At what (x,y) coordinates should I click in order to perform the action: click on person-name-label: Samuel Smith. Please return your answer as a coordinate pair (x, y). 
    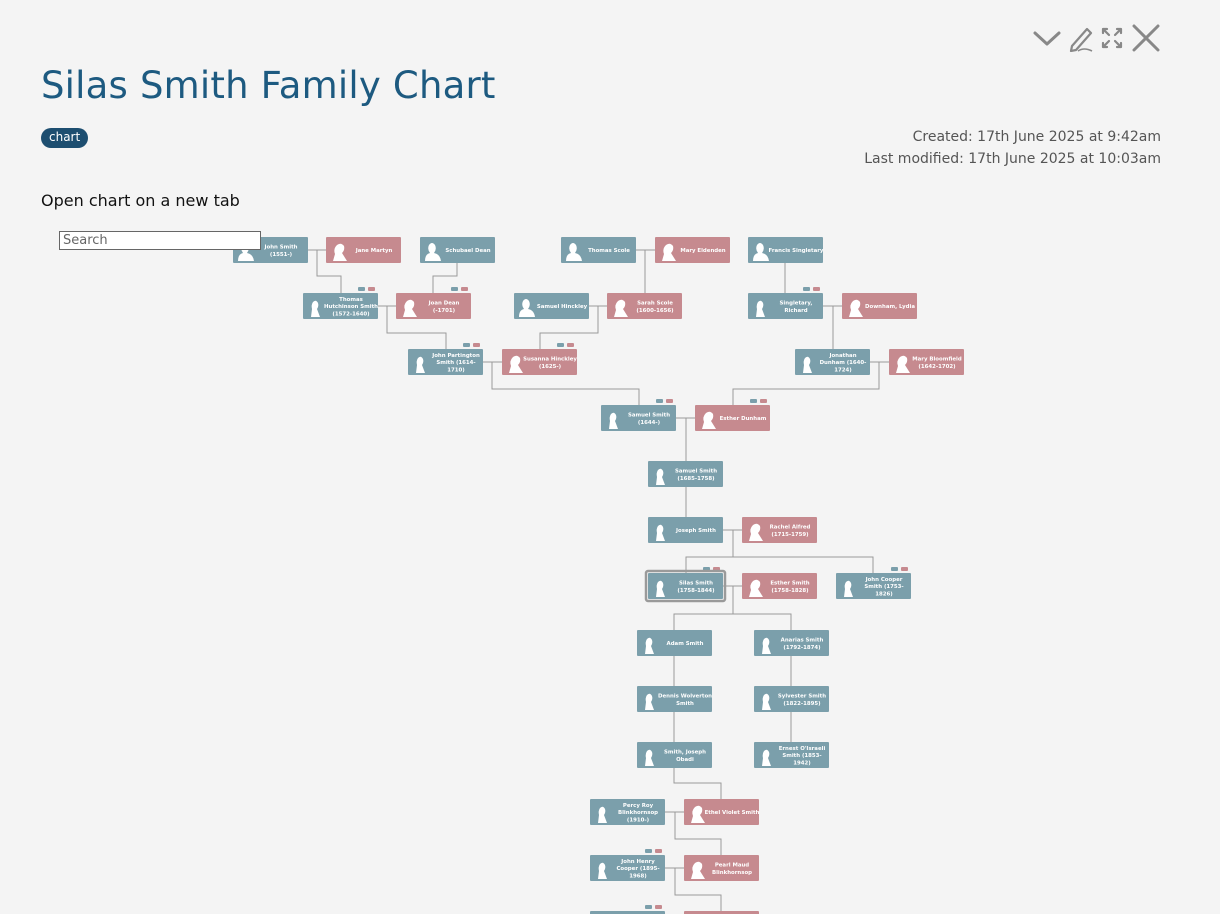
    Looking at the image, I should click on (696, 472).